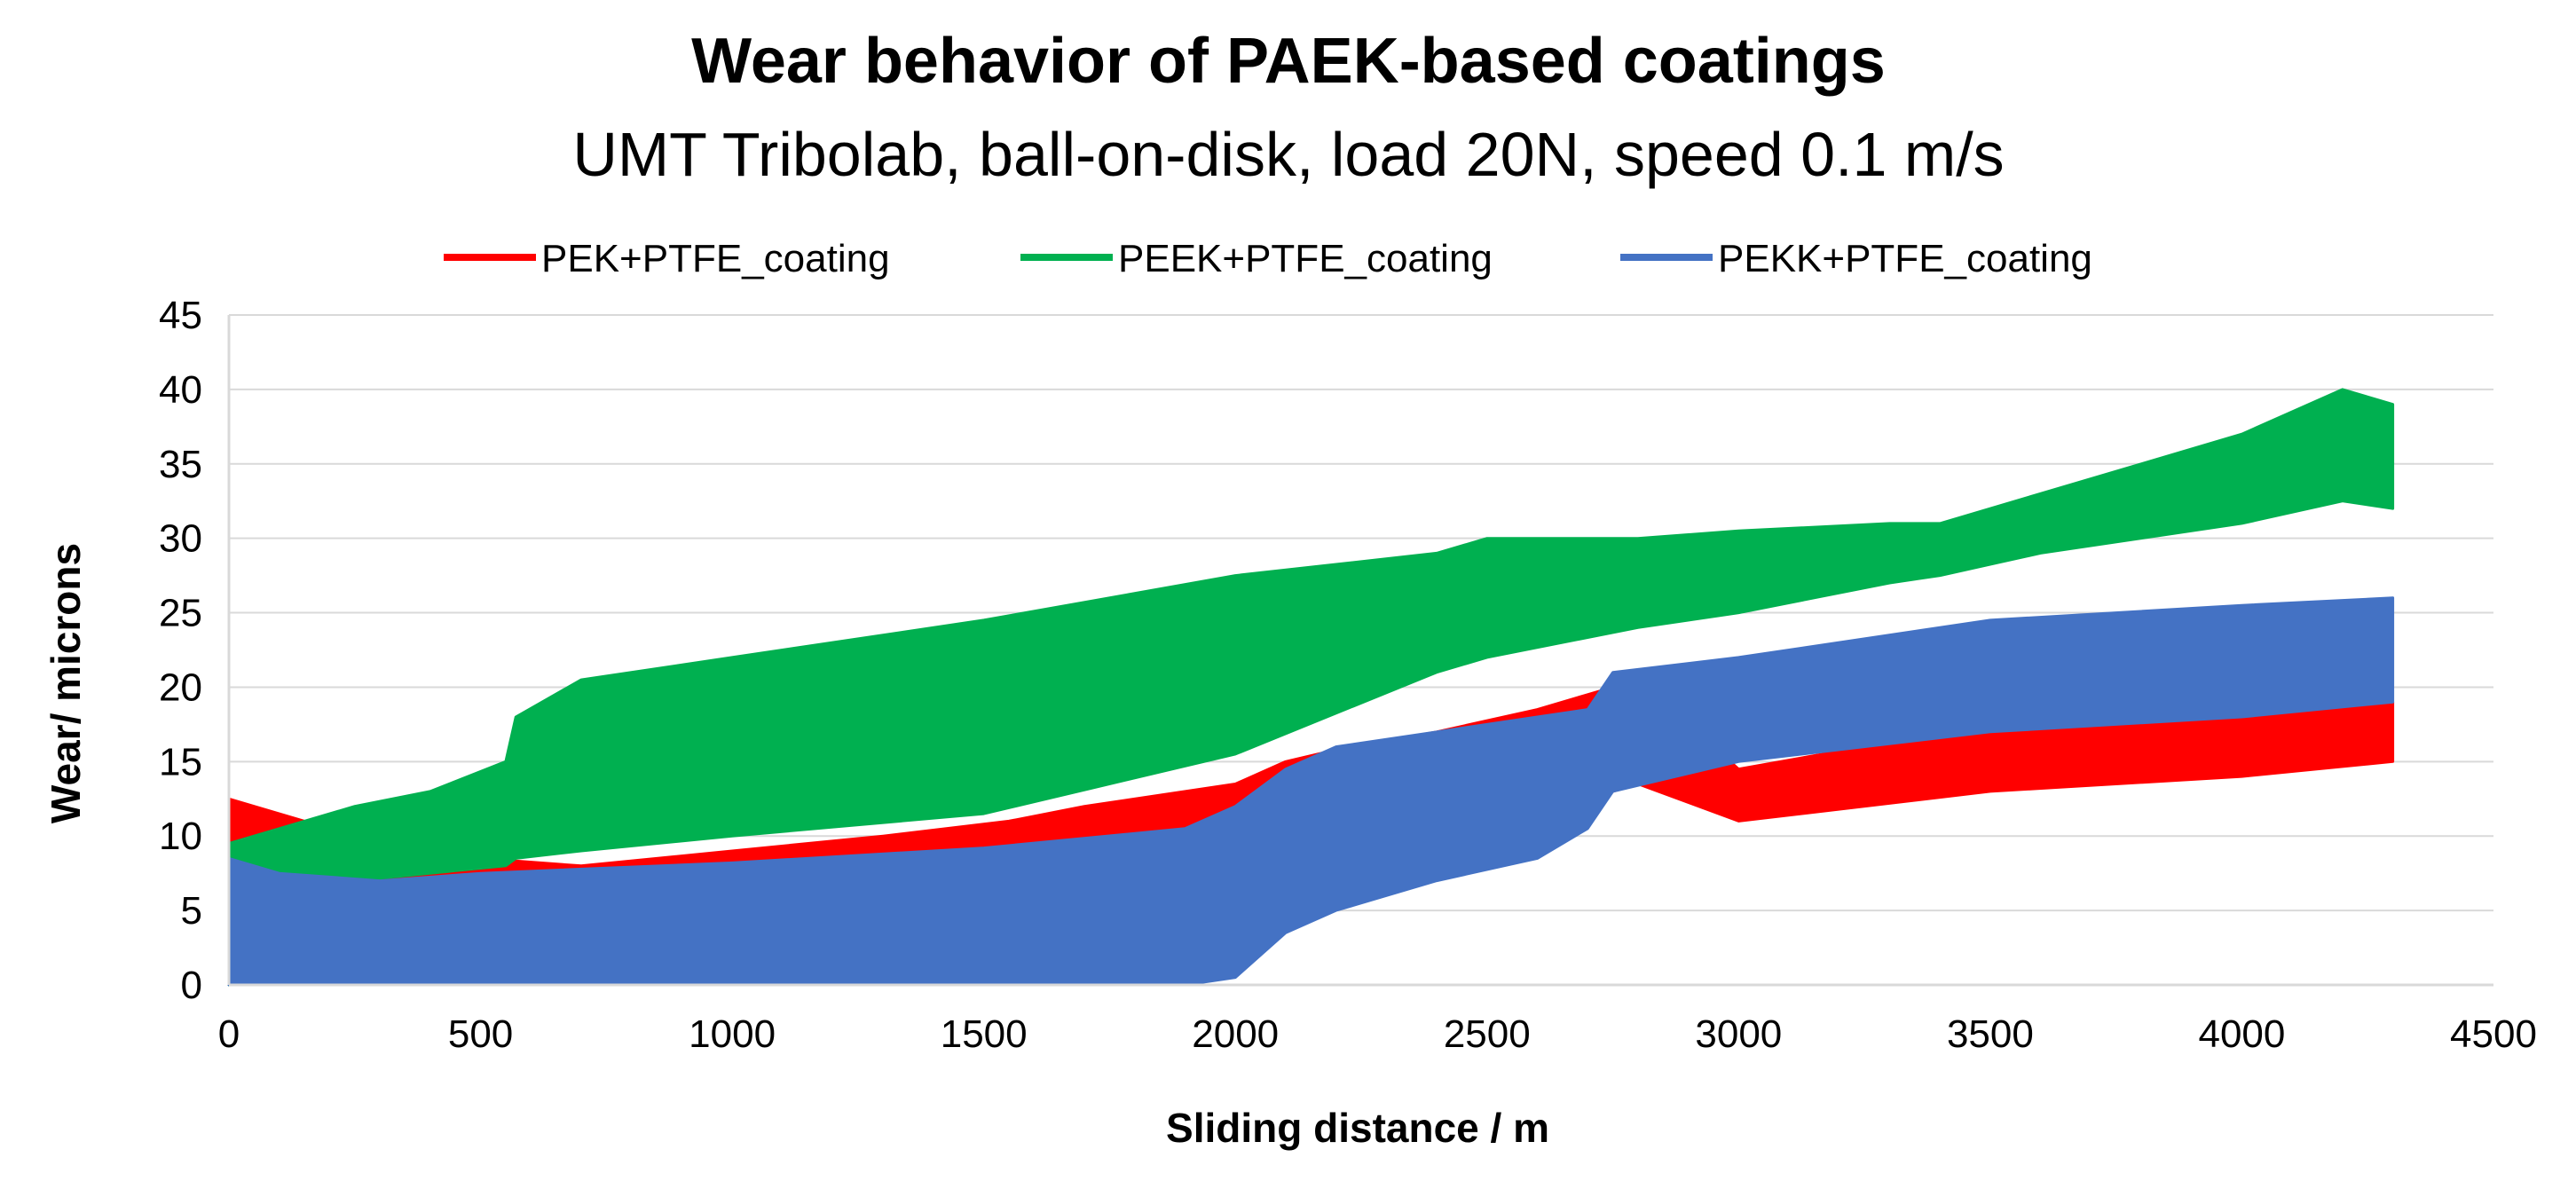 Image resolution: width=2576 pixels, height=1189 pixels. Describe the element at coordinates (985, 1034) in the screenshot. I see `x-tick-label-1500: 1500` at that location.